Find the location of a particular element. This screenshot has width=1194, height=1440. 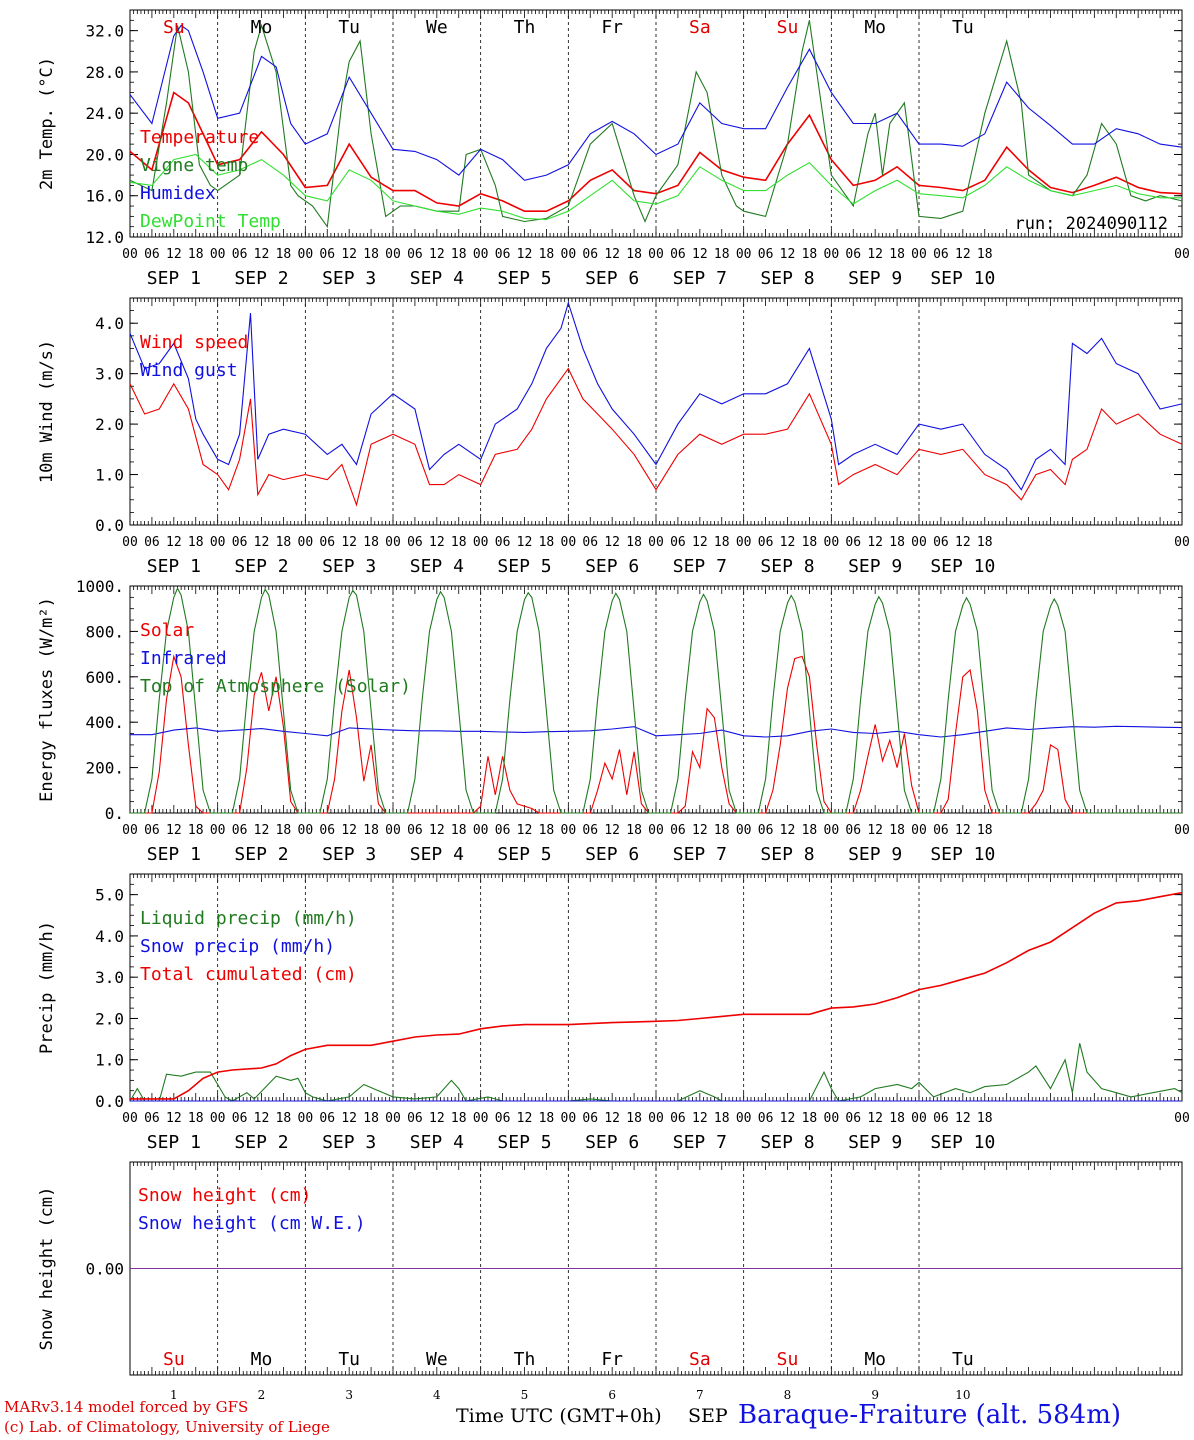

legend-entry: Solar is located at coordinates (167, 630).